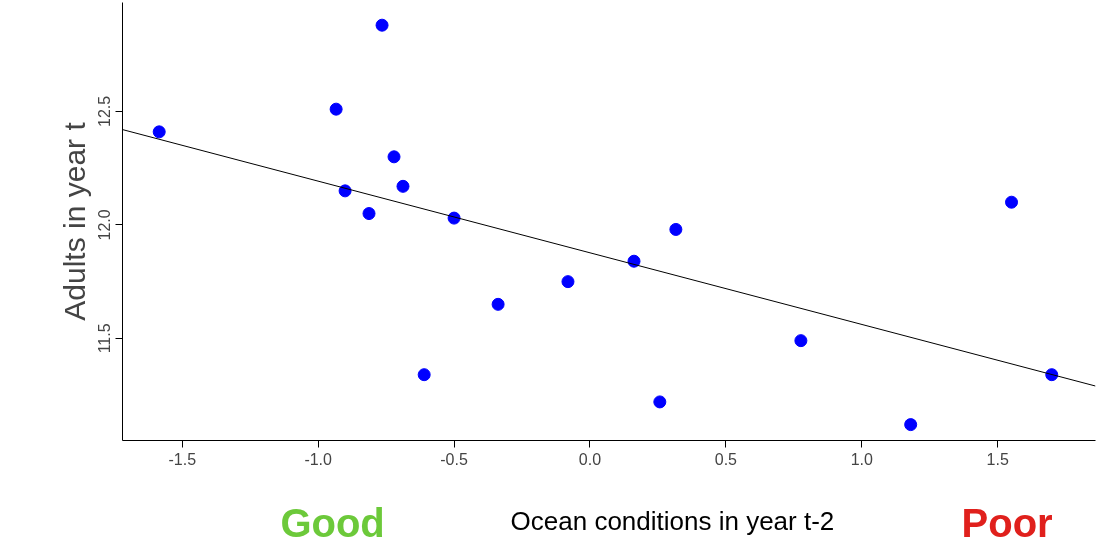 This screenshot has height=552, width=1097. Describe the element at coordinates (74, 221) in the screenshot. I see `y-axis-title: Adults in year t` at that location.